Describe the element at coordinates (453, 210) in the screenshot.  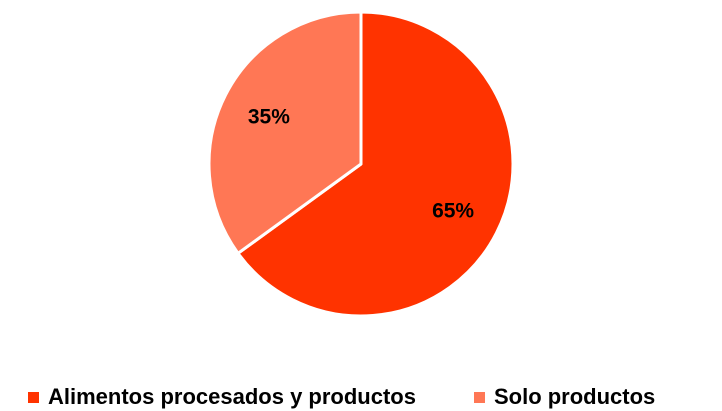
I see `label-processed: 65%` at that location.